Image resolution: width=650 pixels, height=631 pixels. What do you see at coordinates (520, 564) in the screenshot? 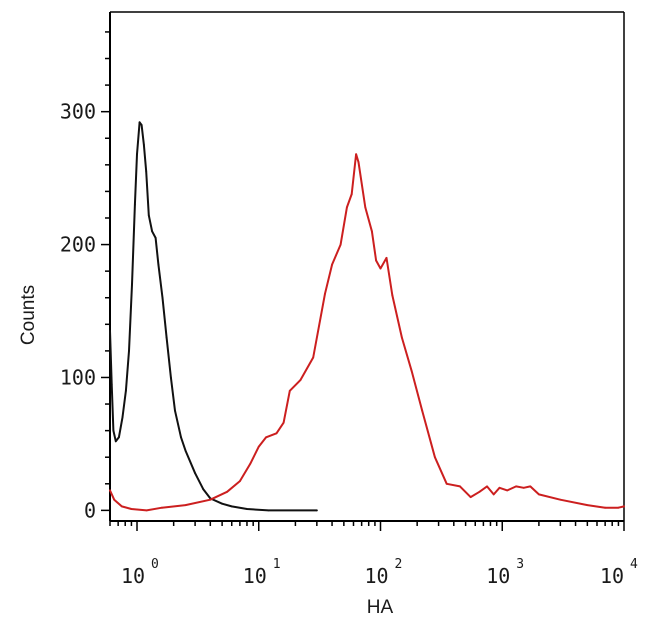
I see `x-tick-label-exponent: 3` at bounding box center [520, 564].